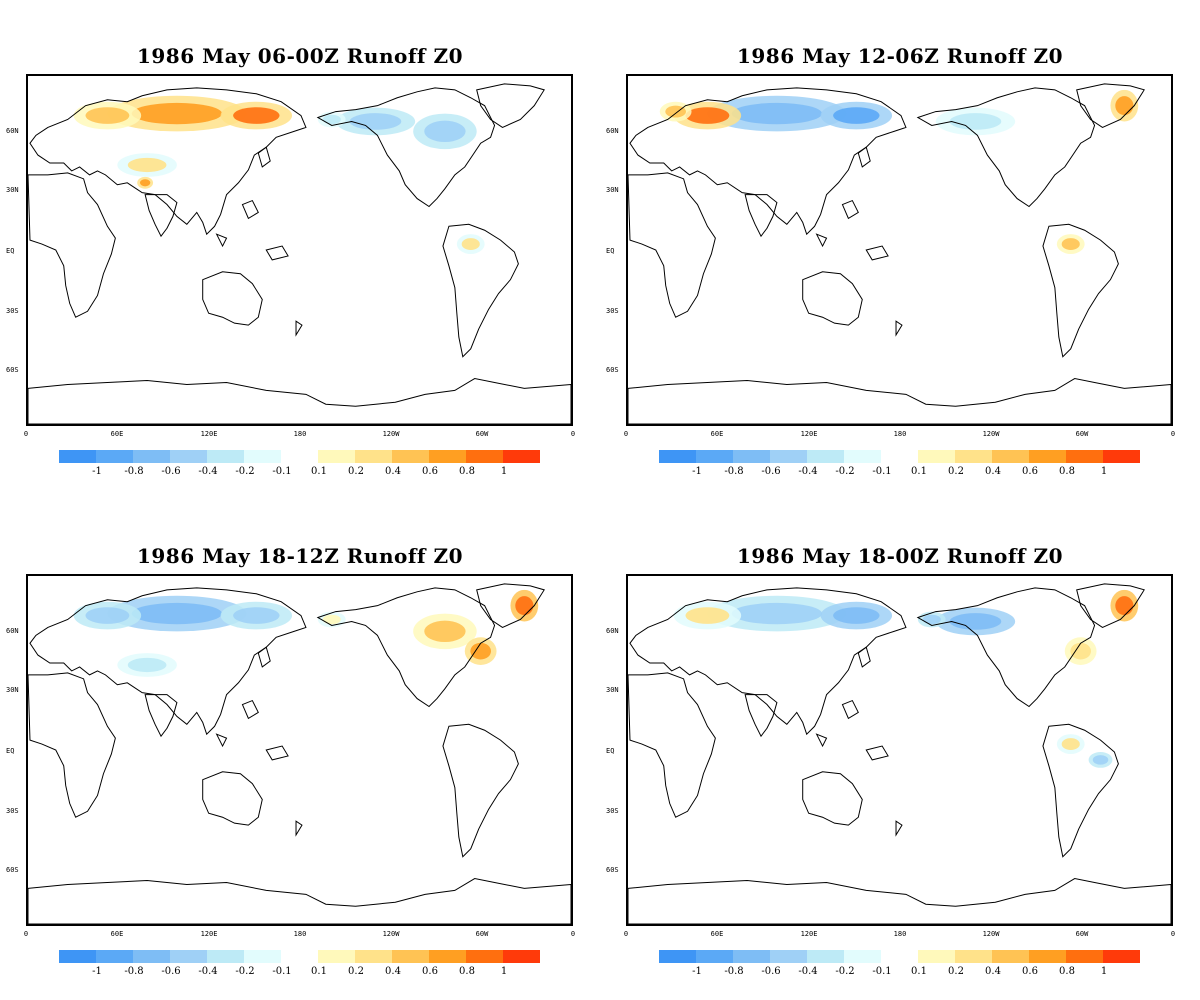 This screenshot has width=1200, height=1000. Describe the element at coordinates (1124, 105) in the screenshot. I see `anomaly-patch-greenland-east` at that location.